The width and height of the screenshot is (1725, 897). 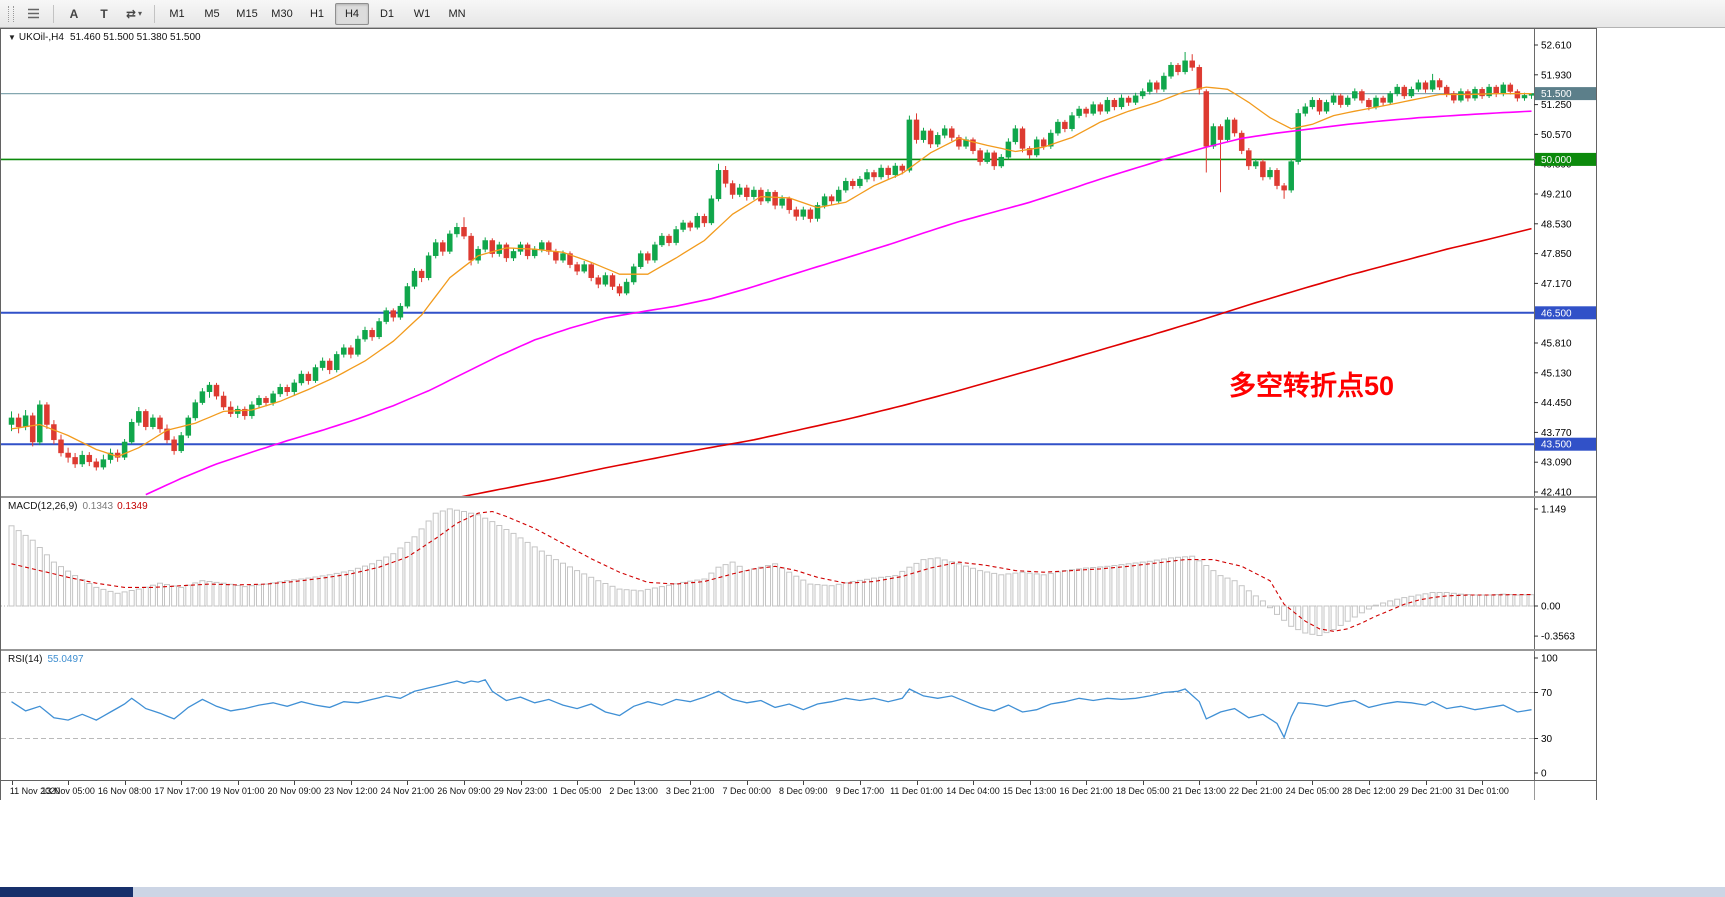 I want to click on time-label: 24 Nov 21:00, so click(x=407, y=791).